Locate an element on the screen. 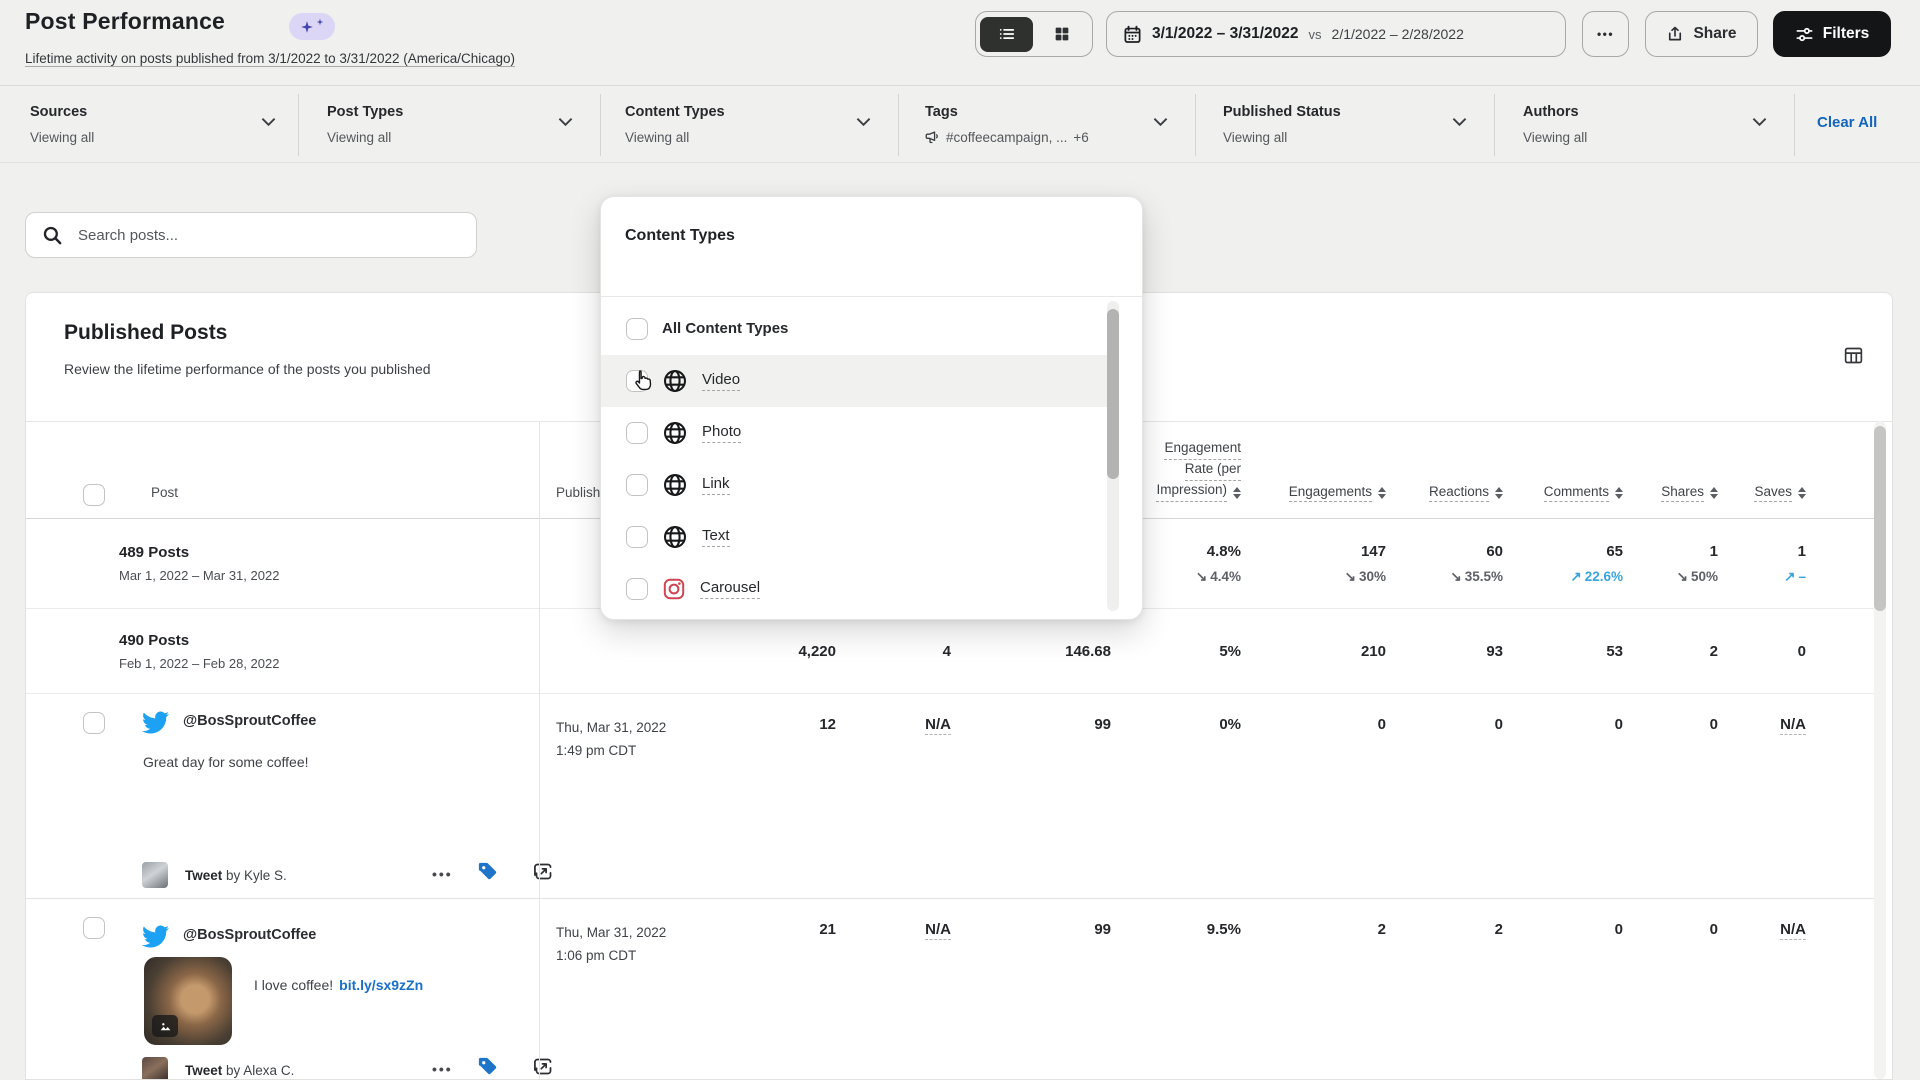 Image resolution: width=1920 pixels, height=1080 pixels. filters-sliders-icon is located at coordinates (1804, 34).